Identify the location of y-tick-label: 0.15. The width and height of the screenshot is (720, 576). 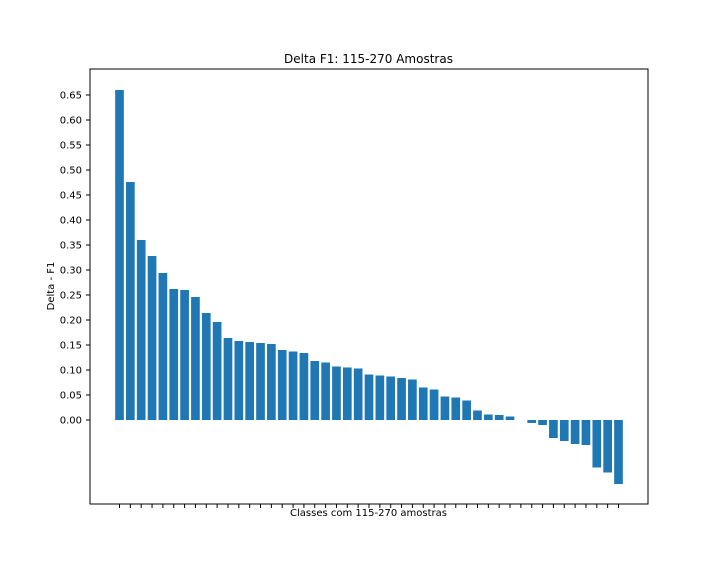
(71, 346).